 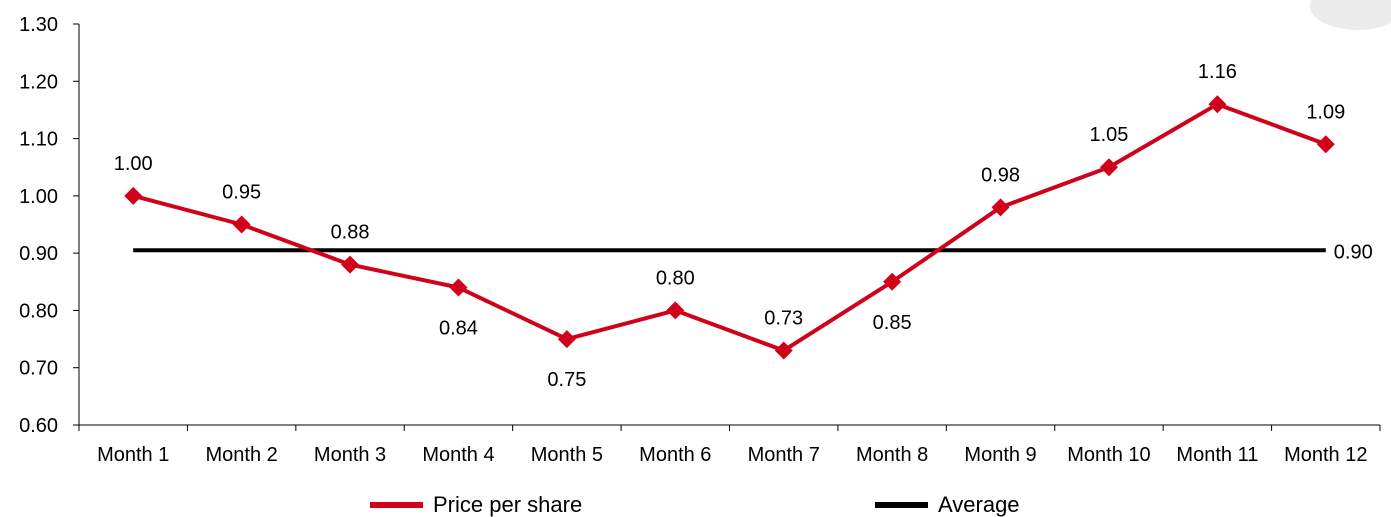 I want to click on x-tick-label: Month 1, so click(x=133, y=455).